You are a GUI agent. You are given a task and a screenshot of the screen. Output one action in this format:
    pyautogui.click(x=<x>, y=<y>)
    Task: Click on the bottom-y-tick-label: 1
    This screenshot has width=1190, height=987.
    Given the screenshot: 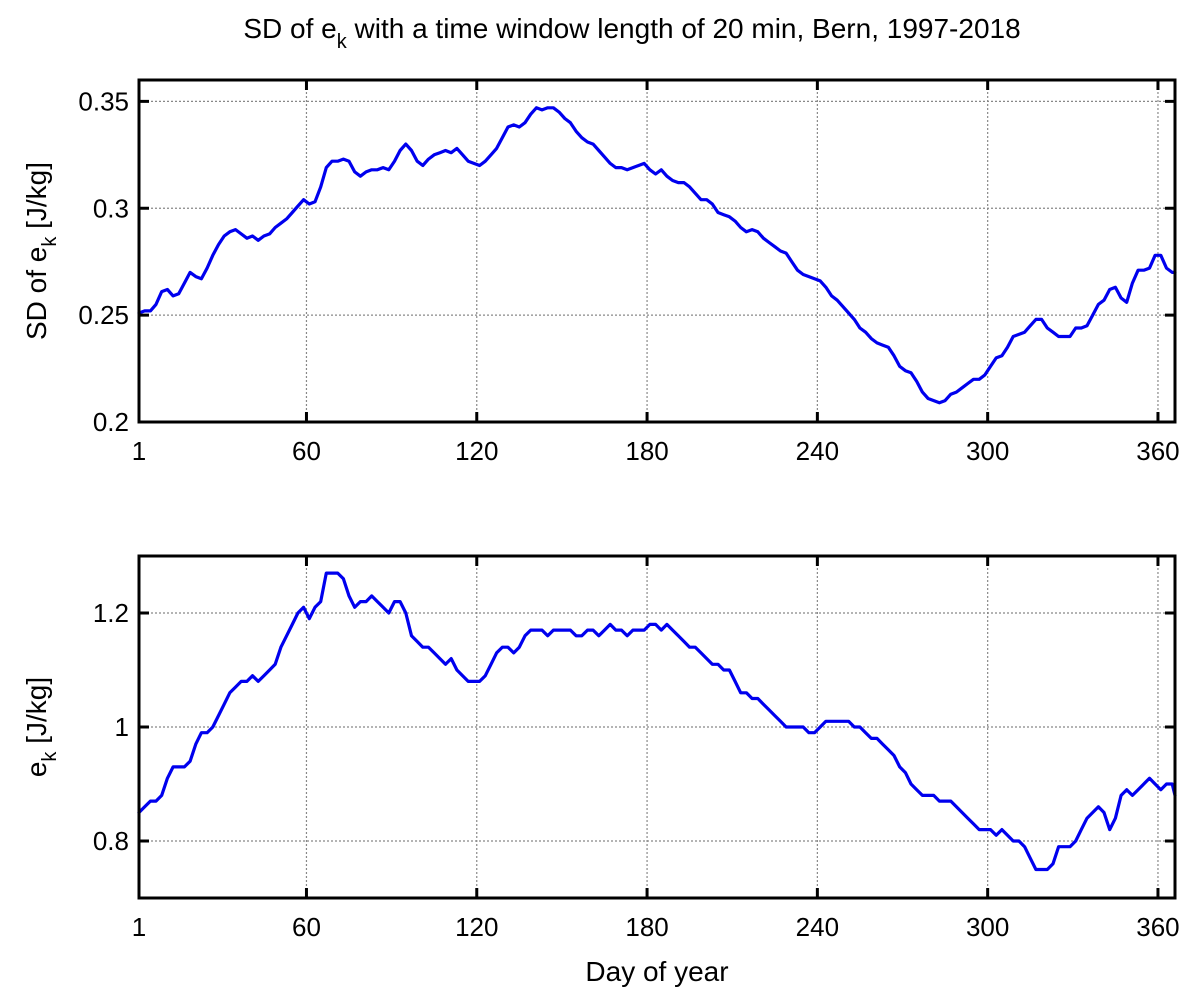 What is the action you would take?
    pyautogui.click(x=122, y=727)
    